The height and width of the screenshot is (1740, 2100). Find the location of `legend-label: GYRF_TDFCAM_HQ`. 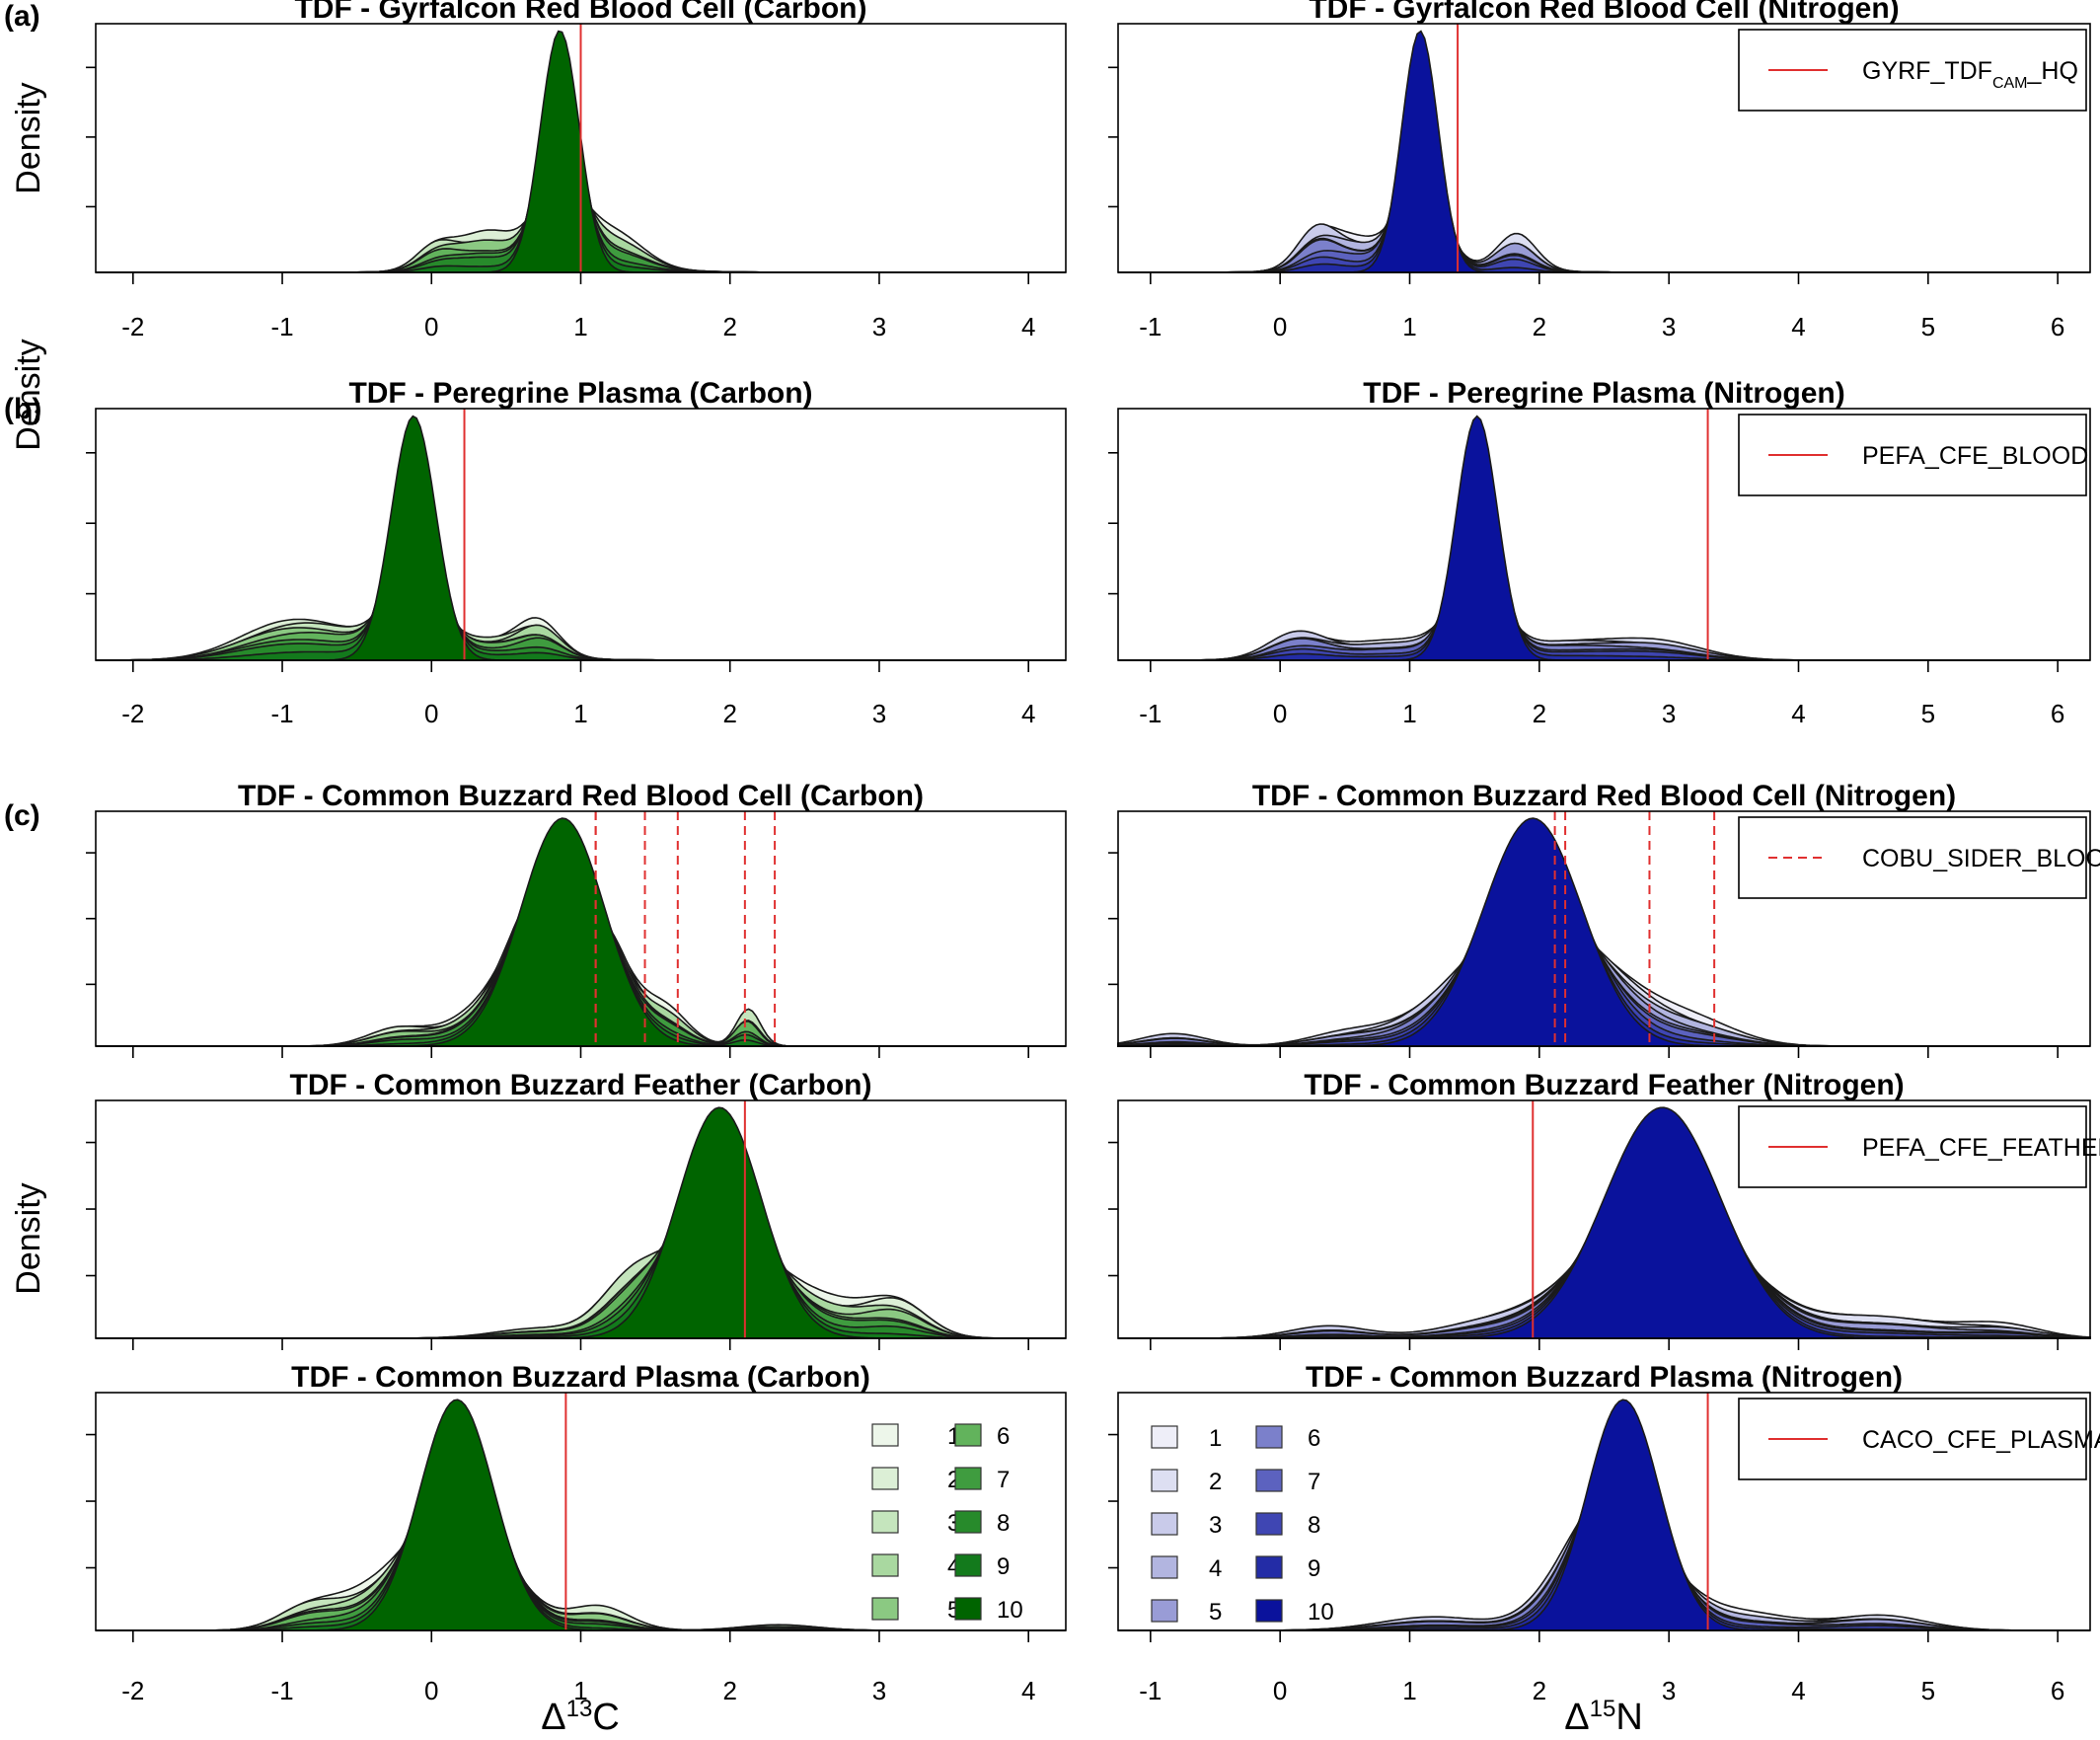

legend-label: GYRF_TDFCAM_HQ is located at coordinates (1970, 74).